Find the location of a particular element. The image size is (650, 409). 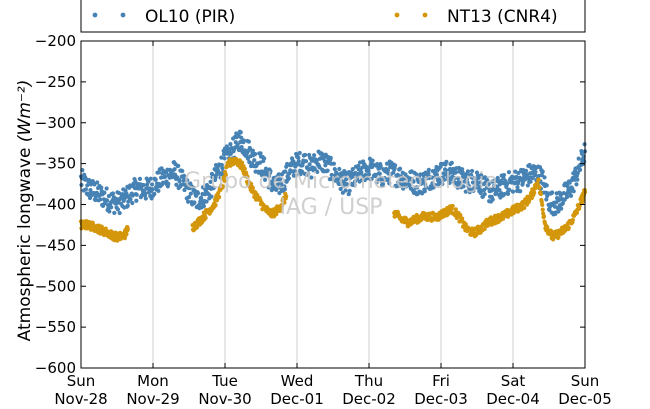

x-tick-label-day: Sat is located at coordinates (513, 381).